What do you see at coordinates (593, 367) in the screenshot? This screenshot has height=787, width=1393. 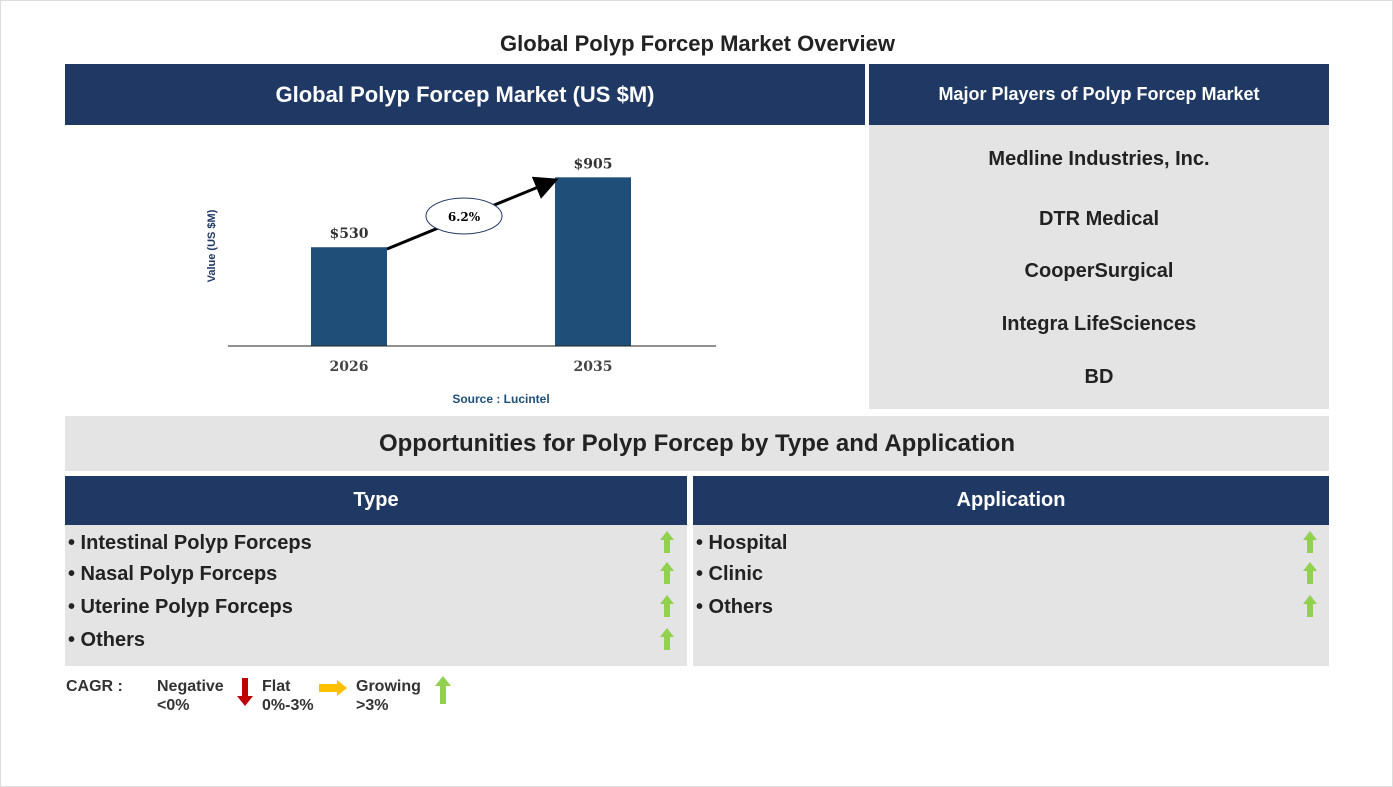 I see `x-tick-label: 2035` at bounding box center [593, 367].